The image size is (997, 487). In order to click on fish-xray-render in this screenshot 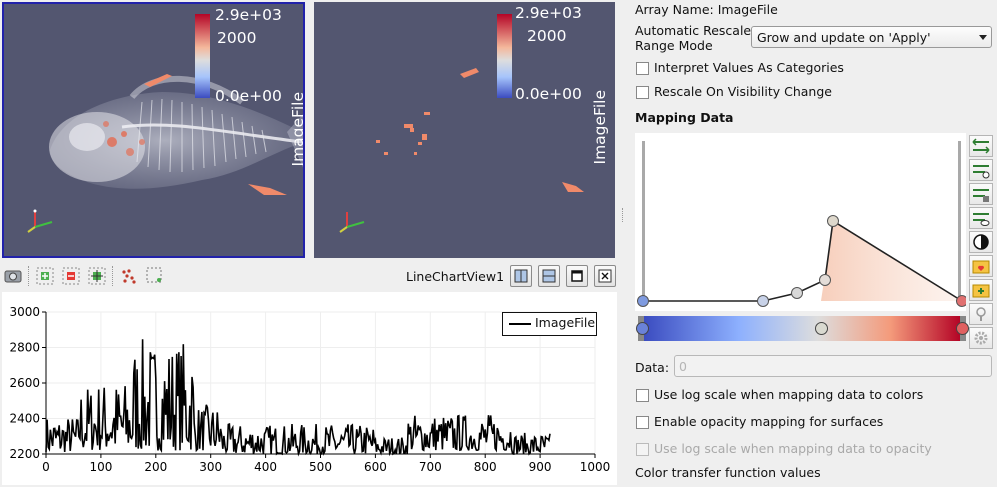, I will do `click(165, 153)`.